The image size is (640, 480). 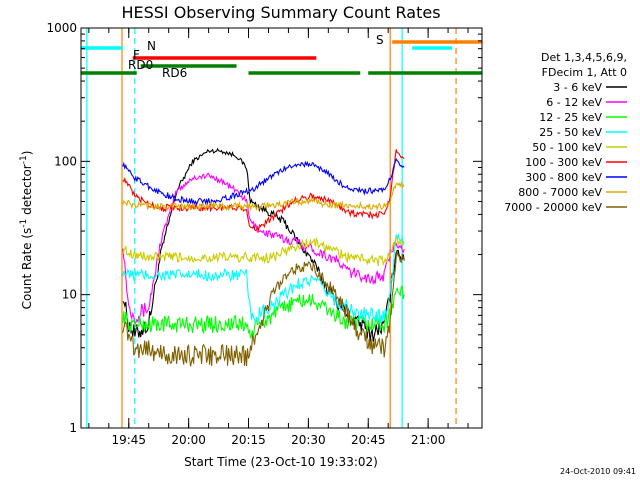 What do you see at coordinates (69, 295) in the screenshot?
I see `y-tick-label: 10` at bounding box center [69, 295].